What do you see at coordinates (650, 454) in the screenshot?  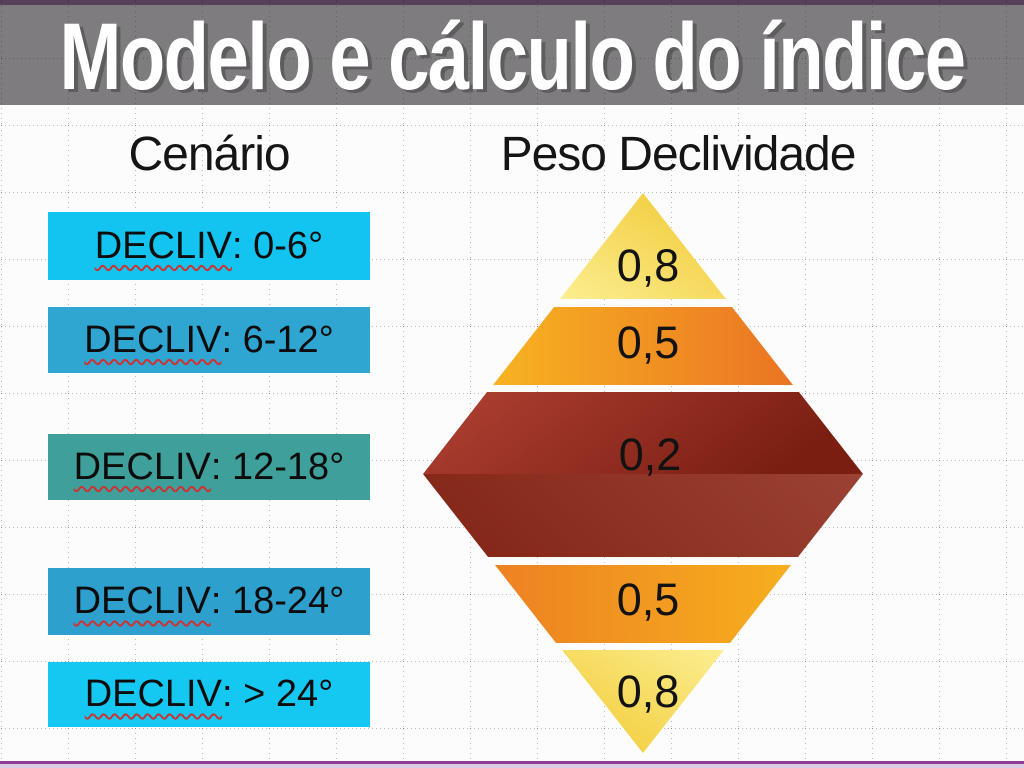 I see `diamond-value-middle: 0,2` at bounding box center [650, 454].